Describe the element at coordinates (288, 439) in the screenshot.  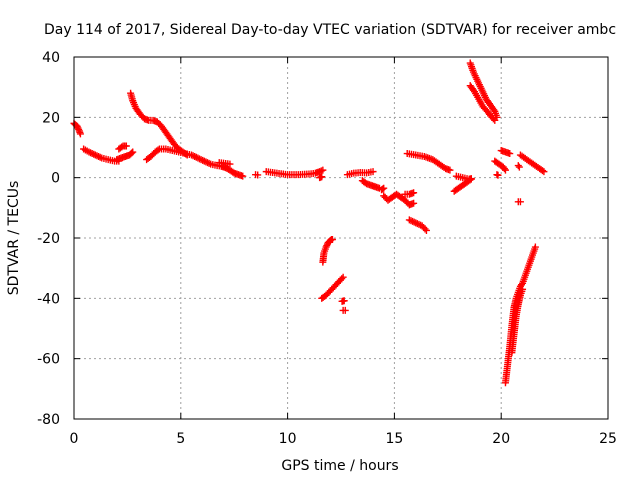
I see `x-tick-label: 10` at that location.